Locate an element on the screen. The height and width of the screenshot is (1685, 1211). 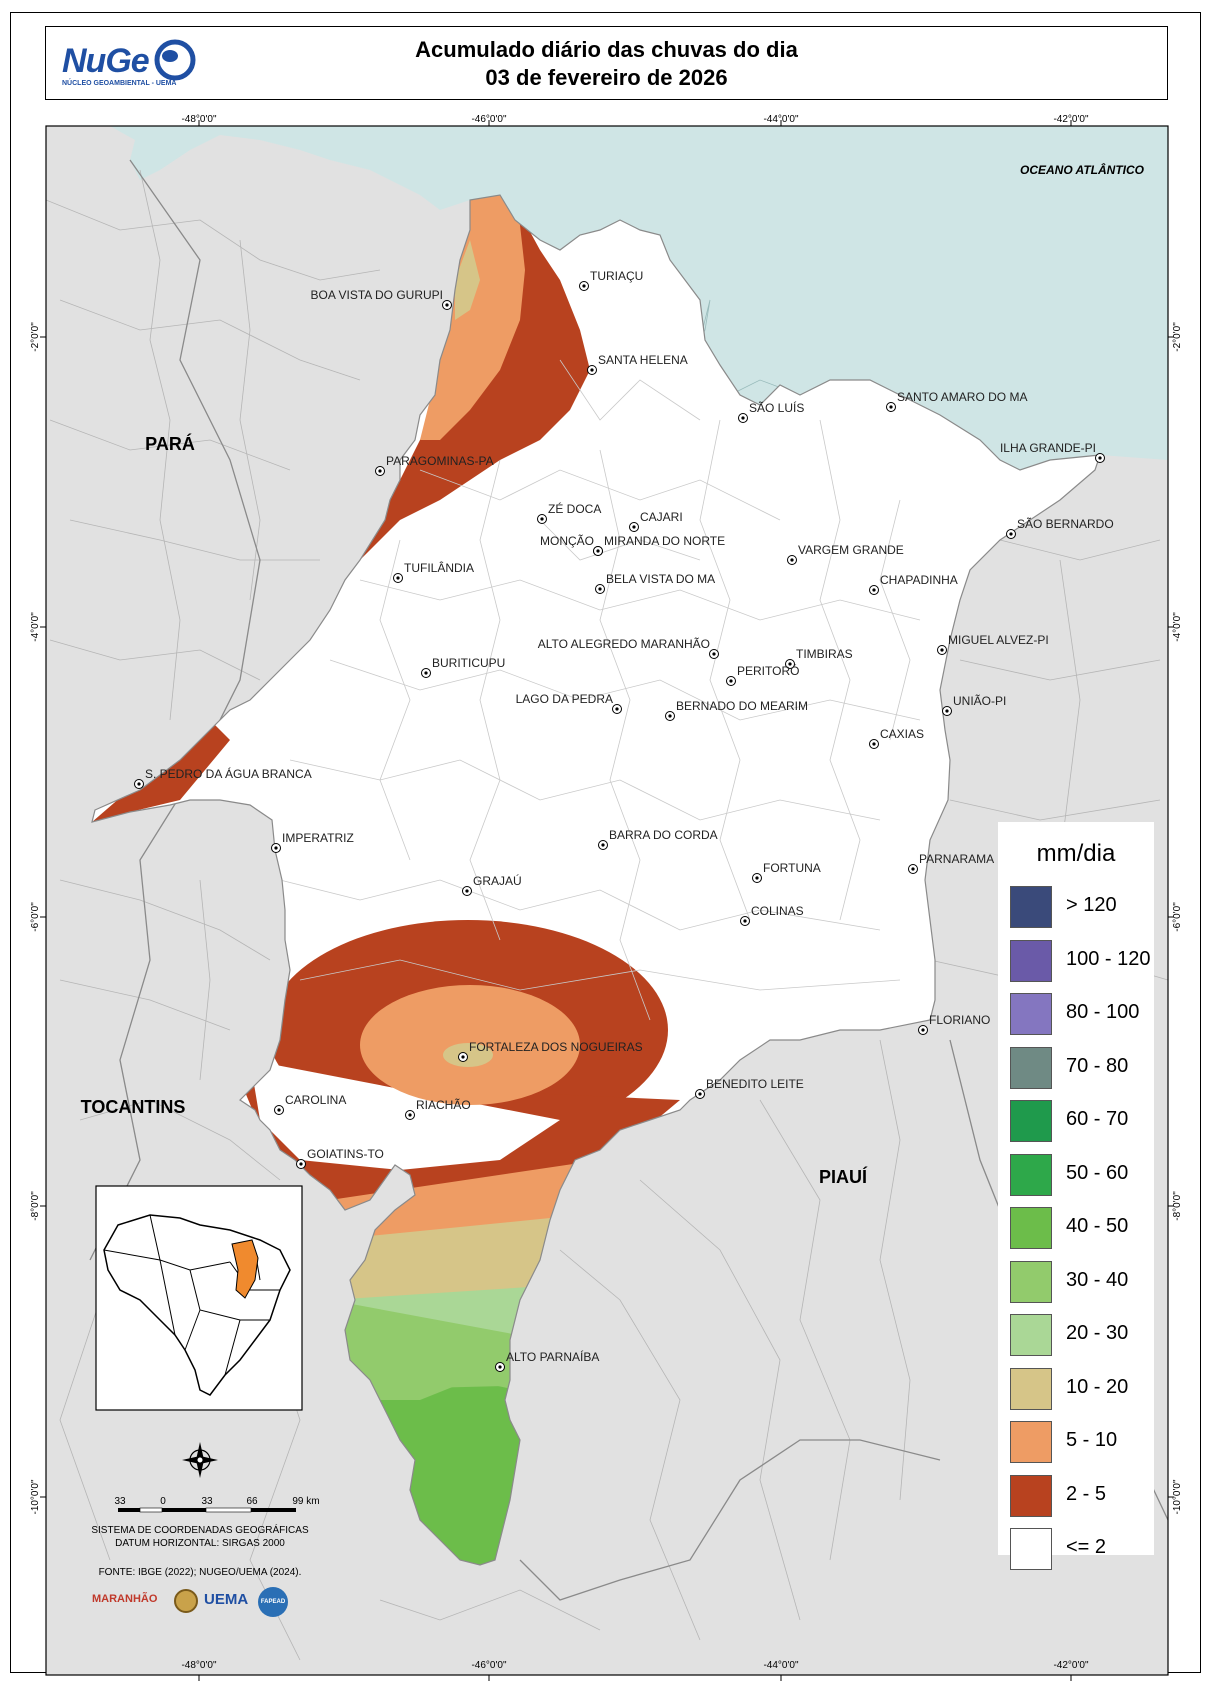
logo-name: NuGe is located at coordinates (106, 61).